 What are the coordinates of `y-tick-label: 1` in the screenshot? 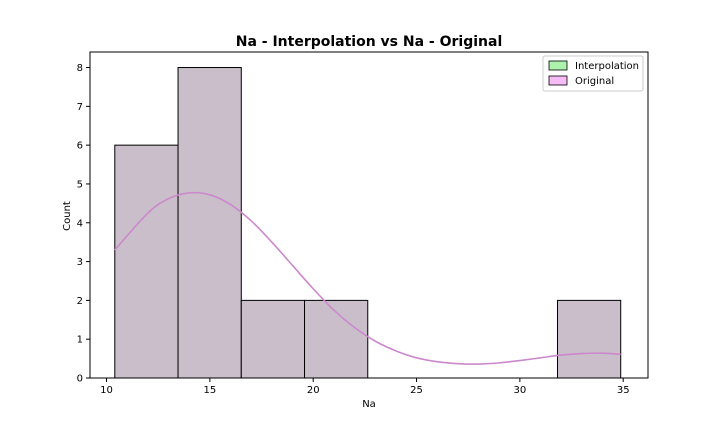 It's located at (80, 340).